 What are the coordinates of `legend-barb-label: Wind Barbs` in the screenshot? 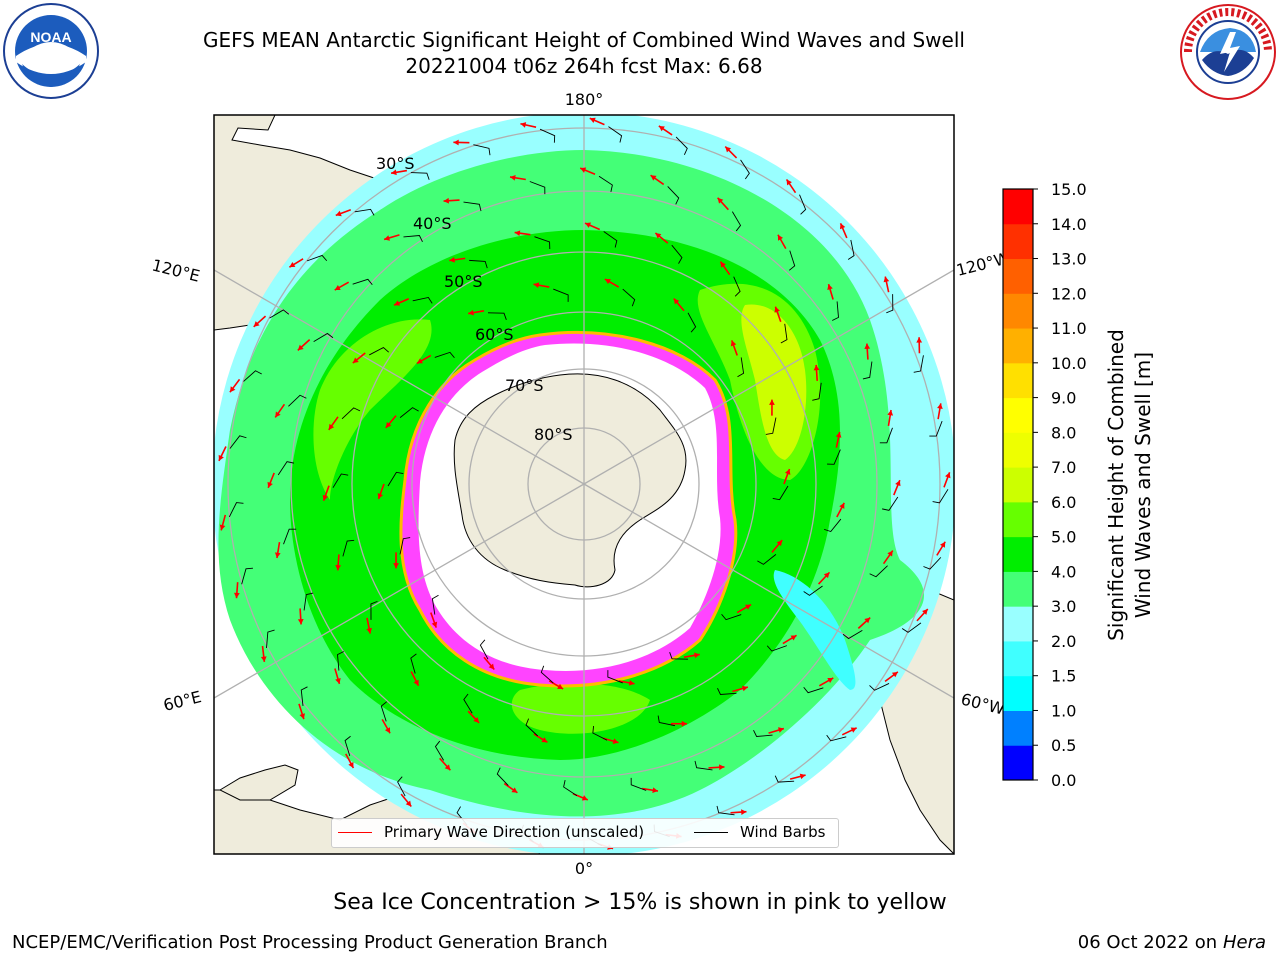 It's located at (783, 832).